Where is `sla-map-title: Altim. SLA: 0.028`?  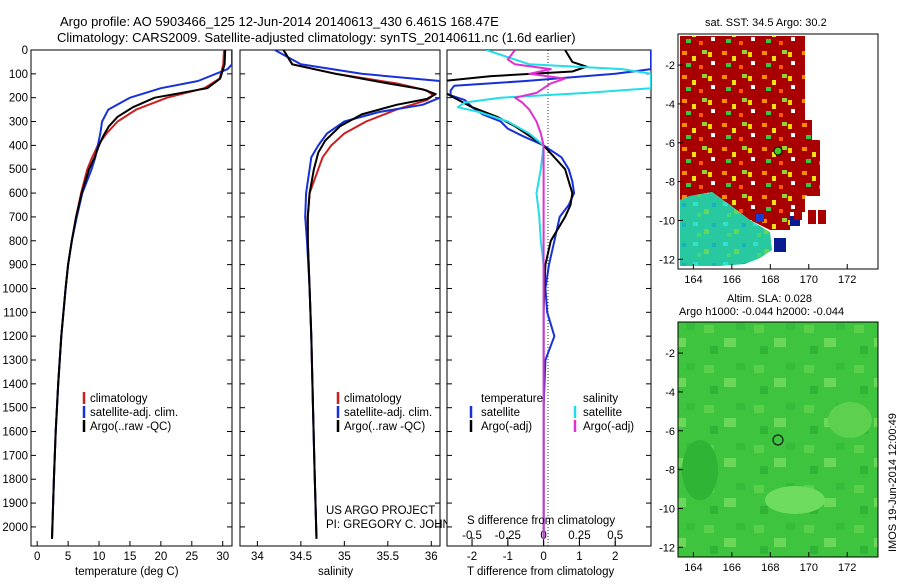
sla-map-title: Altim. SLA: 0.028 is located at coordinates (769, 299).